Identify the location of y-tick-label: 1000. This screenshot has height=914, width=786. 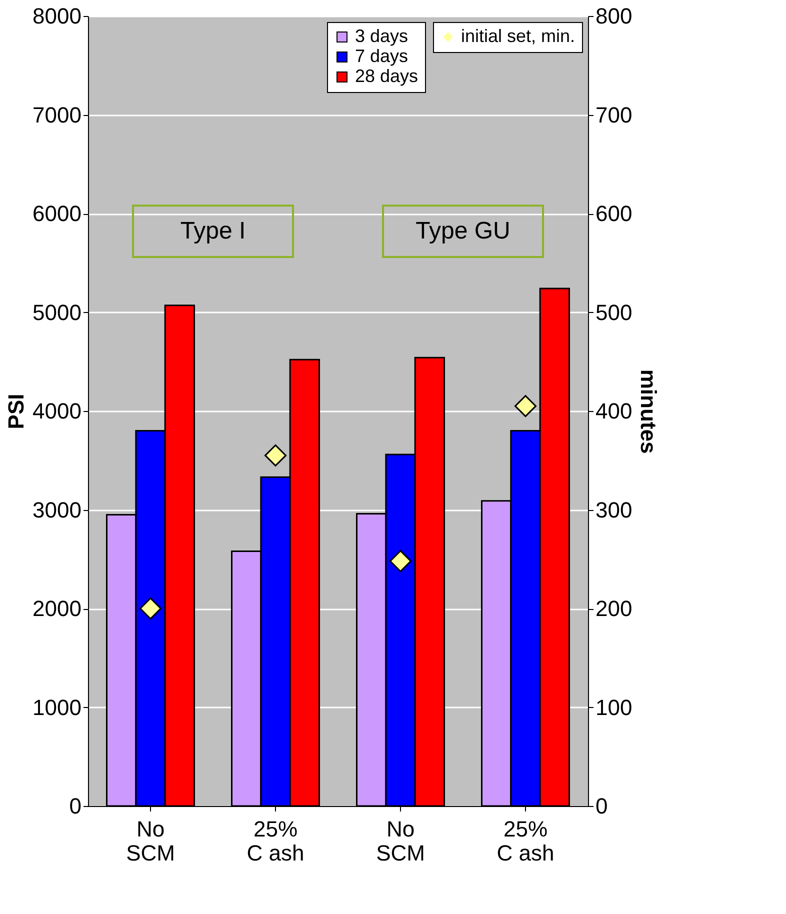
(57, 707).